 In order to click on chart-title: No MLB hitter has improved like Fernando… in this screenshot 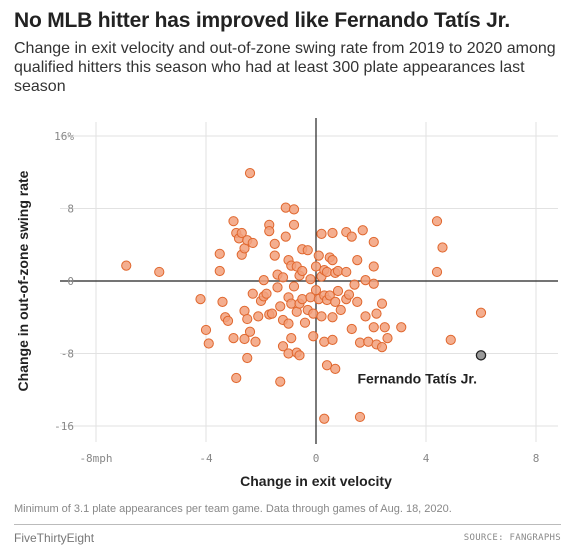, I will do `click(262, 20)`.